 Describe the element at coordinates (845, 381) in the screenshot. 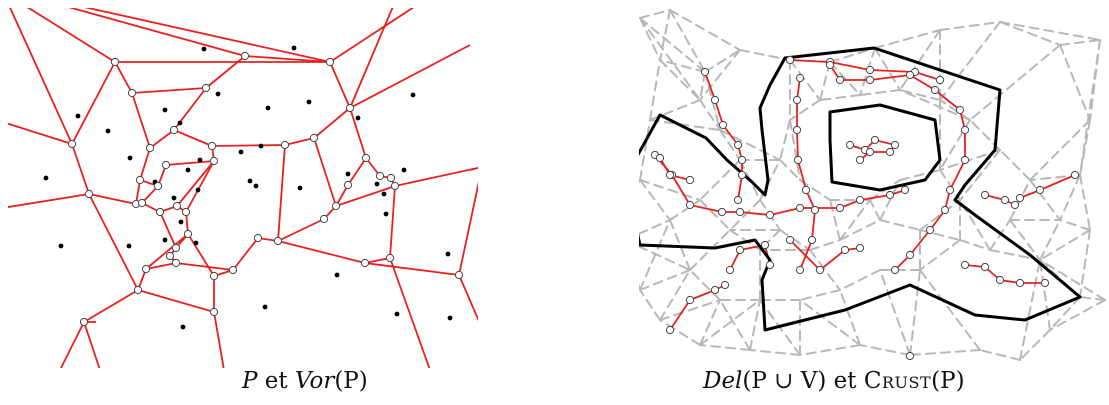

I see `caption-conjunction-right: et` at that location.